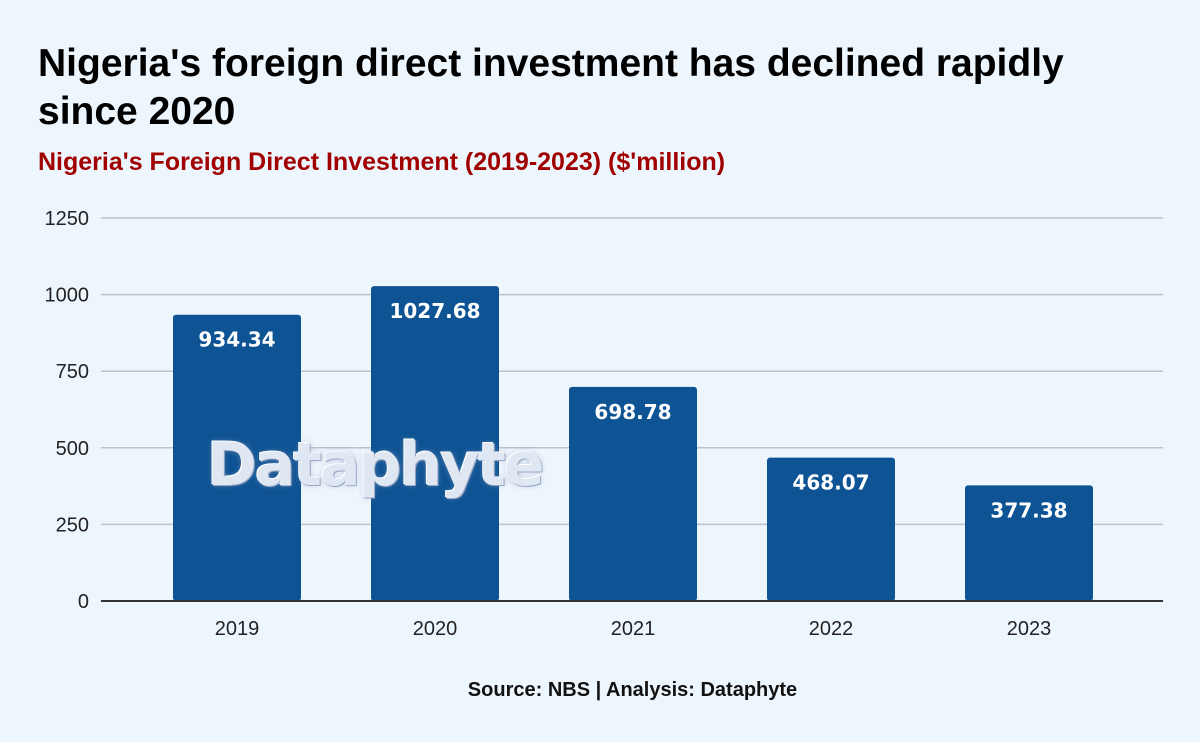 The height and width of the screenshot is (742, 1200). I want to click on x-tick-label: 2020, so click(435, 629).